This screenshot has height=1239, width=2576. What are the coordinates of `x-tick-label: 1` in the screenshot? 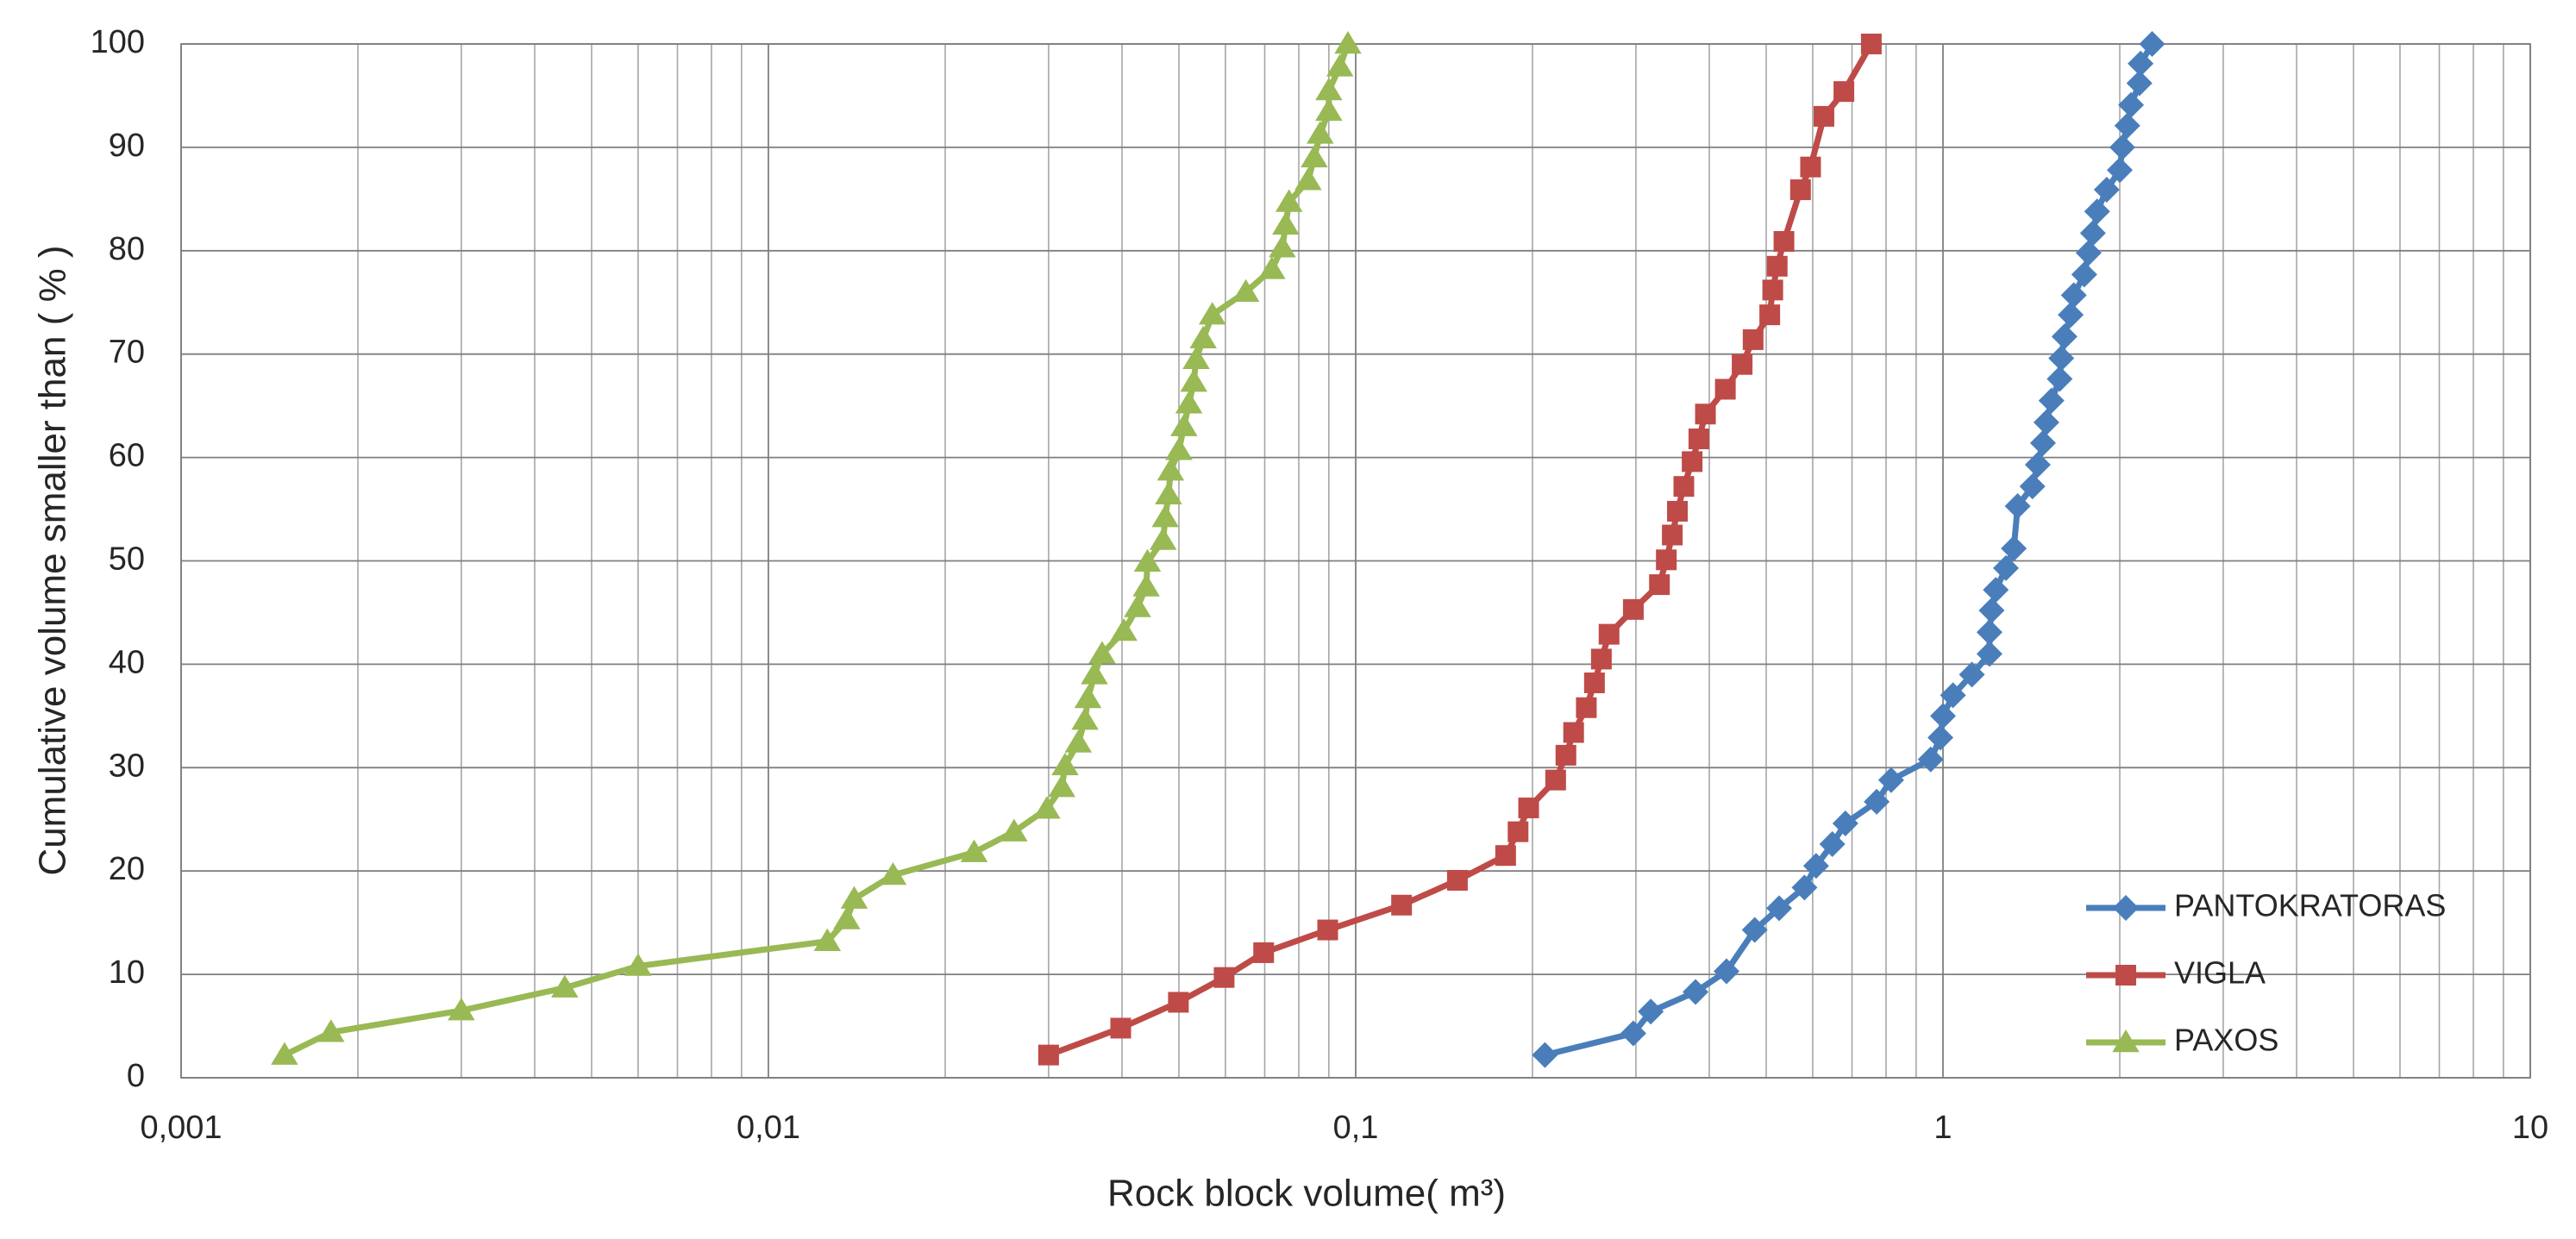 It's located at (1943, 1128).